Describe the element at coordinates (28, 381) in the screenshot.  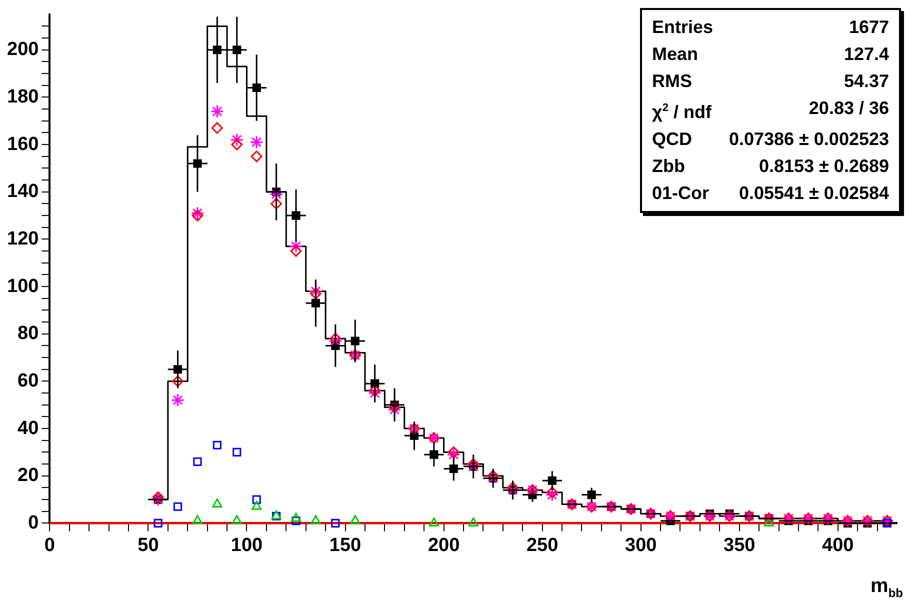
I see `y-tick-label: 60` at that location.